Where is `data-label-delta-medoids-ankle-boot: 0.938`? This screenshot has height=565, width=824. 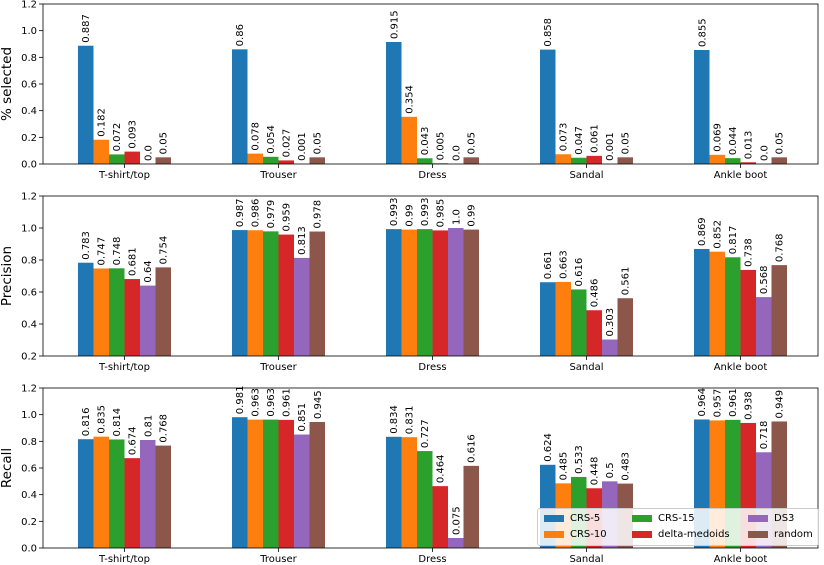
data-label-delta-medoids-ankle-boot: 0.938 is located at coordinates (749, 405).